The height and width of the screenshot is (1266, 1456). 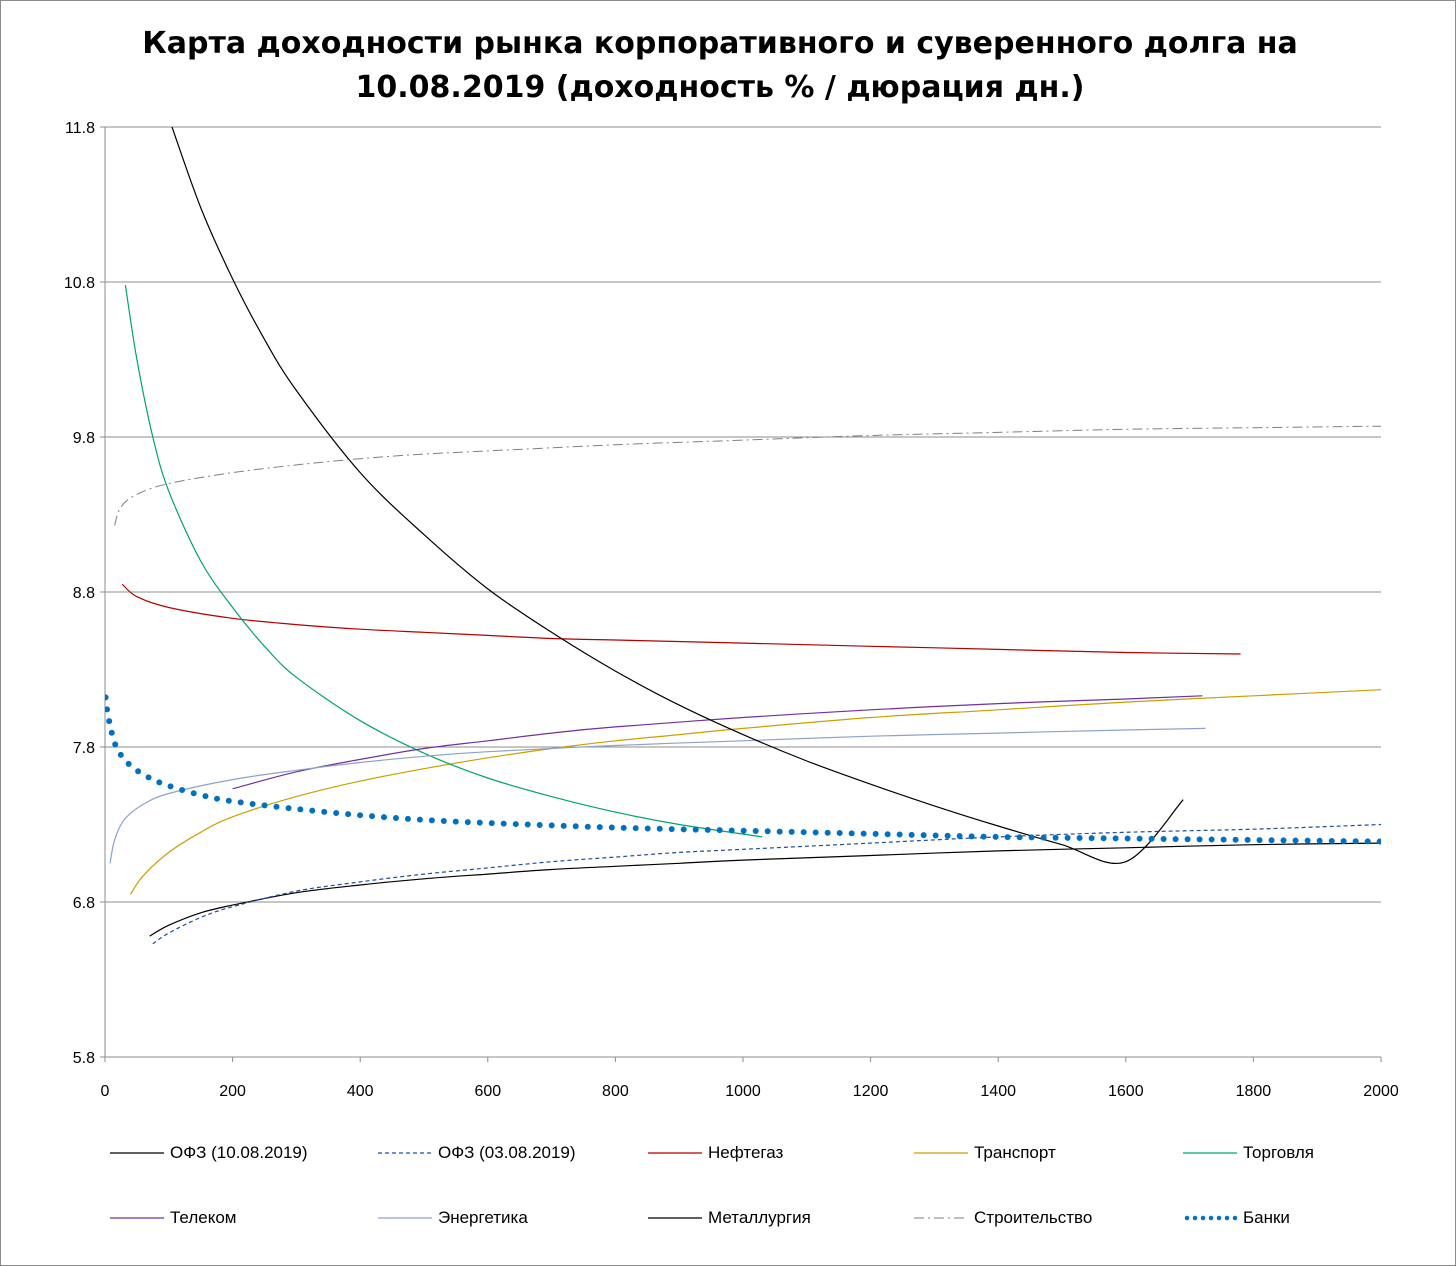 What do you see at coordinates (80, 128) in the screenshot?
I see `y-tick-label: 11.8` at bounding box center [80, 128].